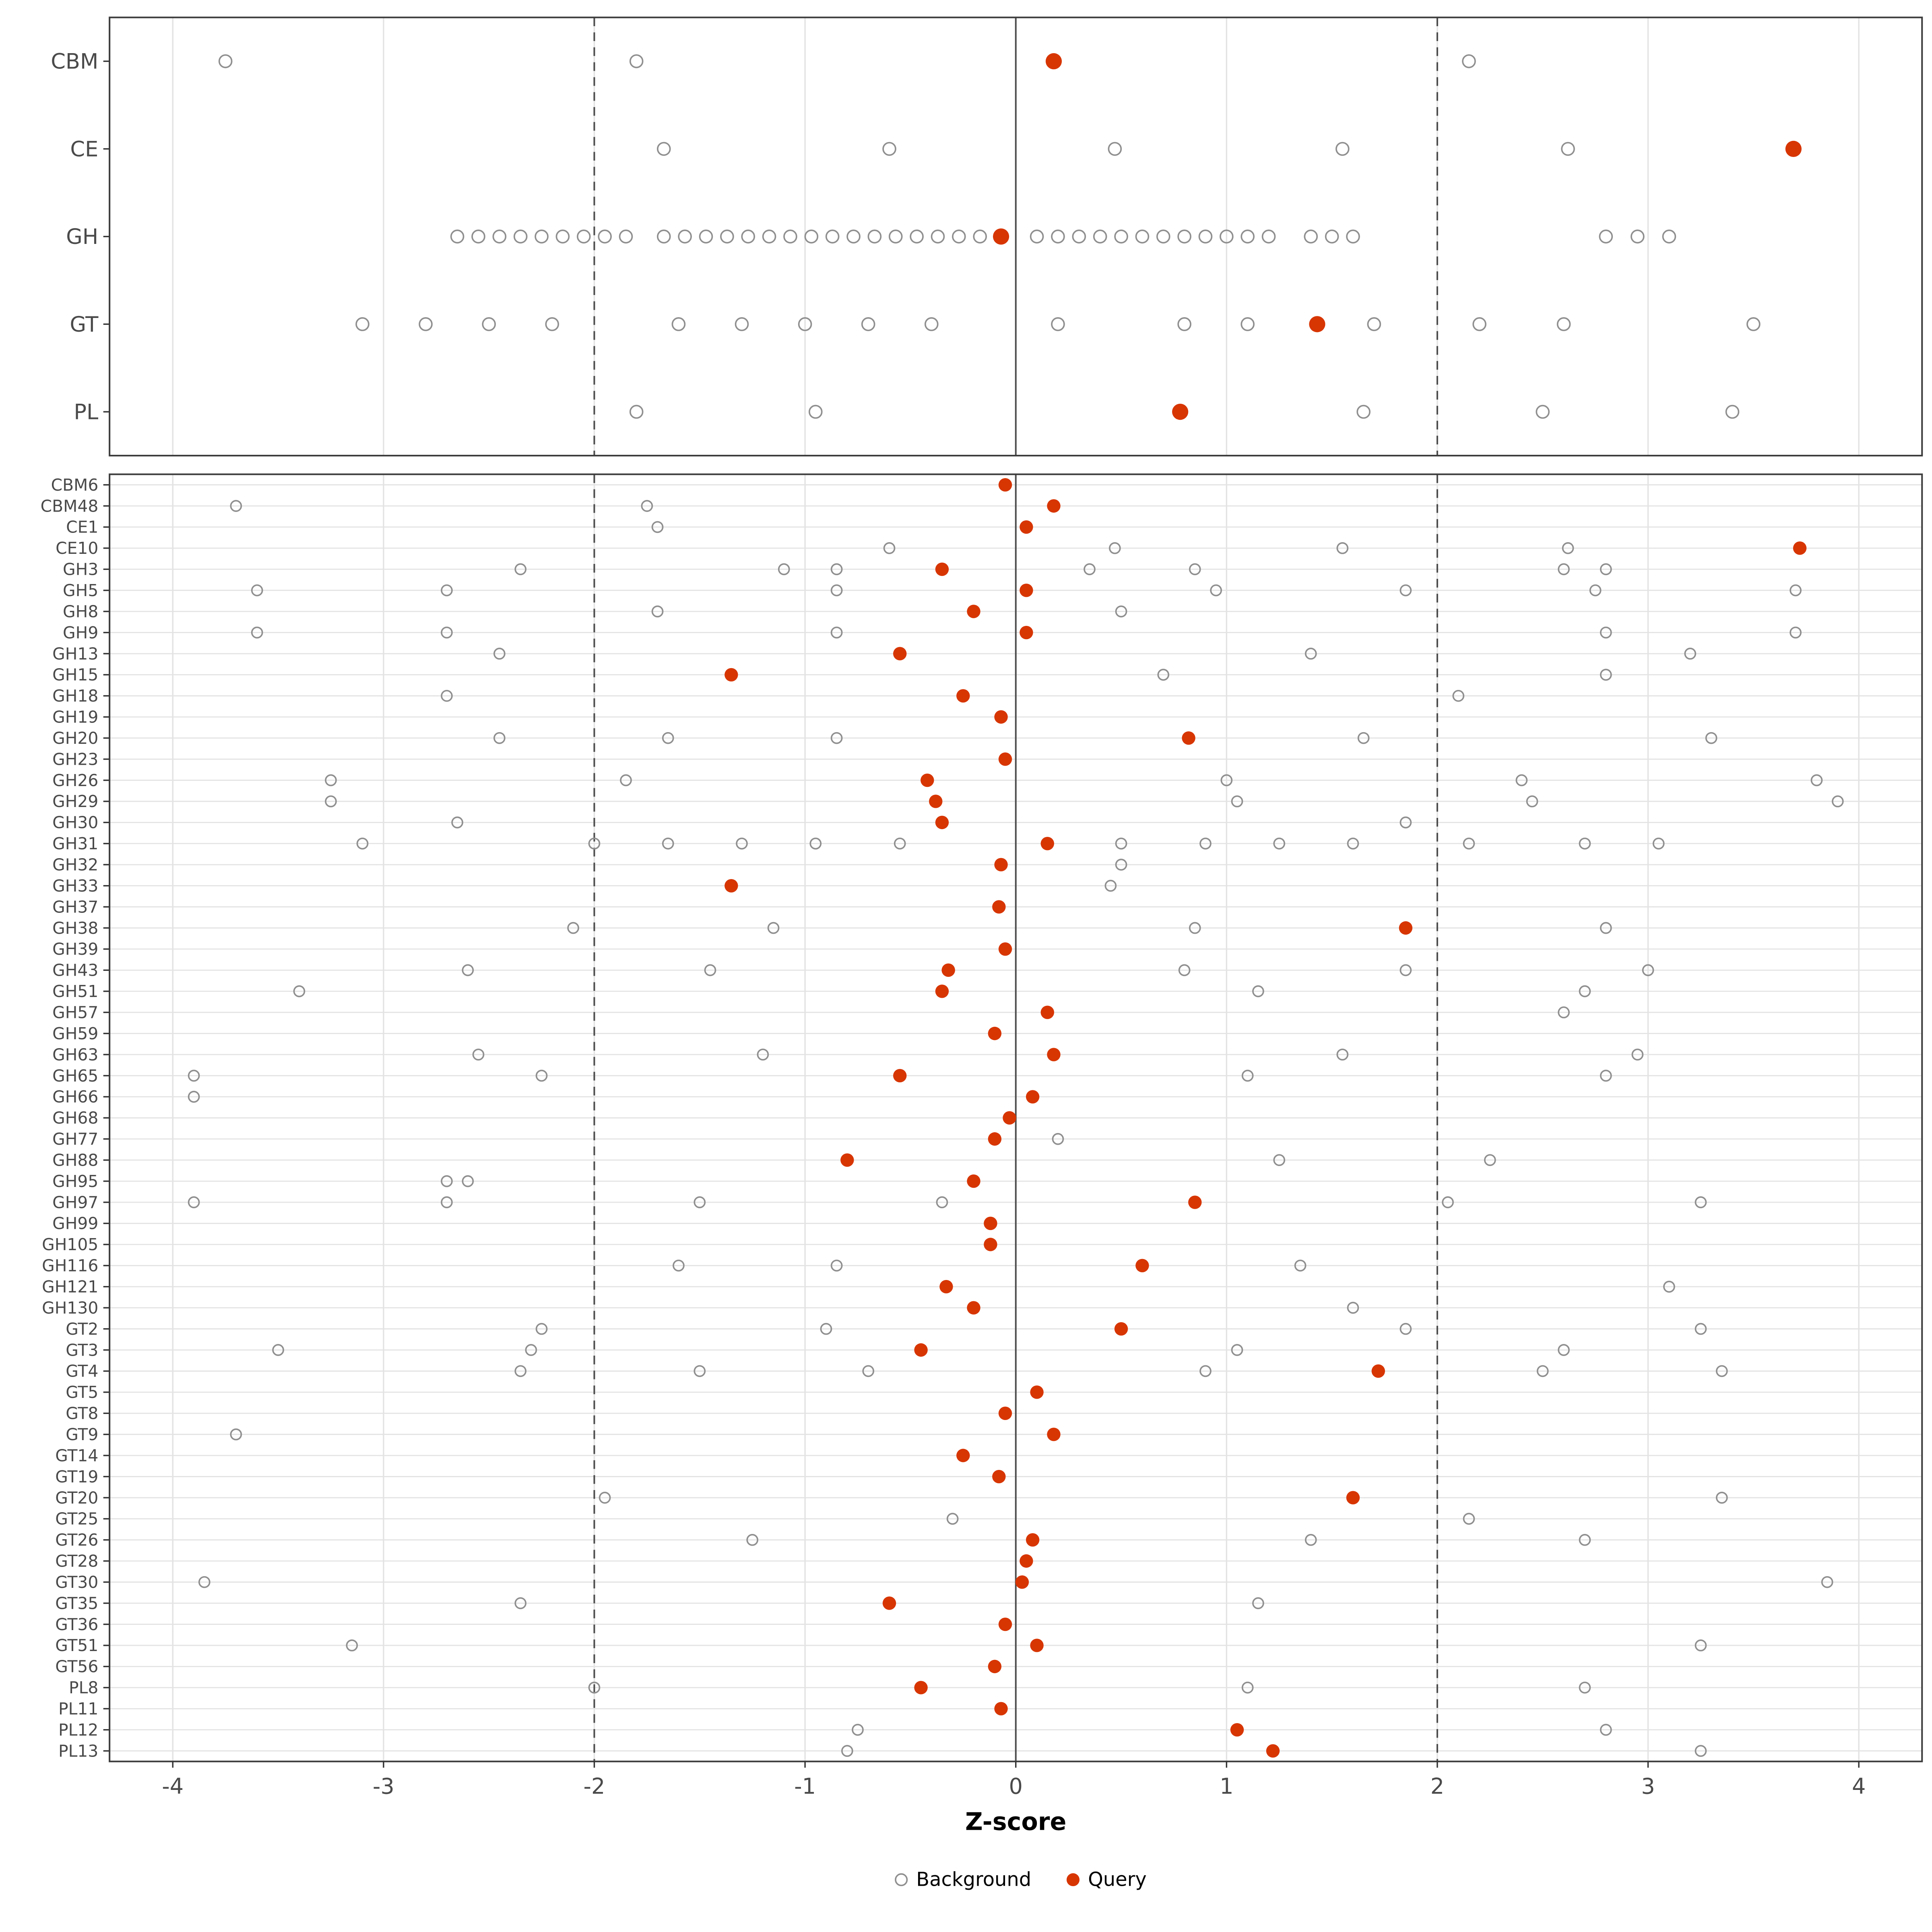 The image size is (1932, 1932). I want to click on y-axis-label: GT30, so click(76, 1582).